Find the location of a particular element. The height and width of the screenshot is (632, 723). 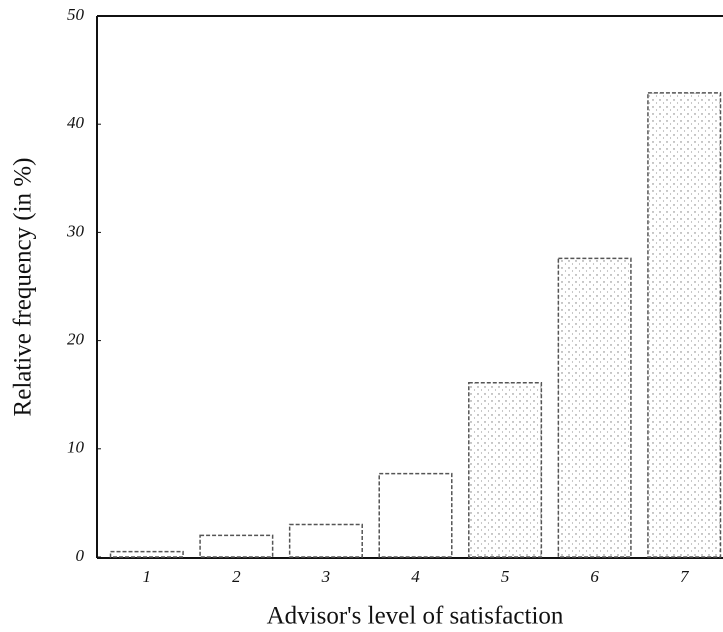

y-tick-label: 30 is located at coordinates (75, 230).